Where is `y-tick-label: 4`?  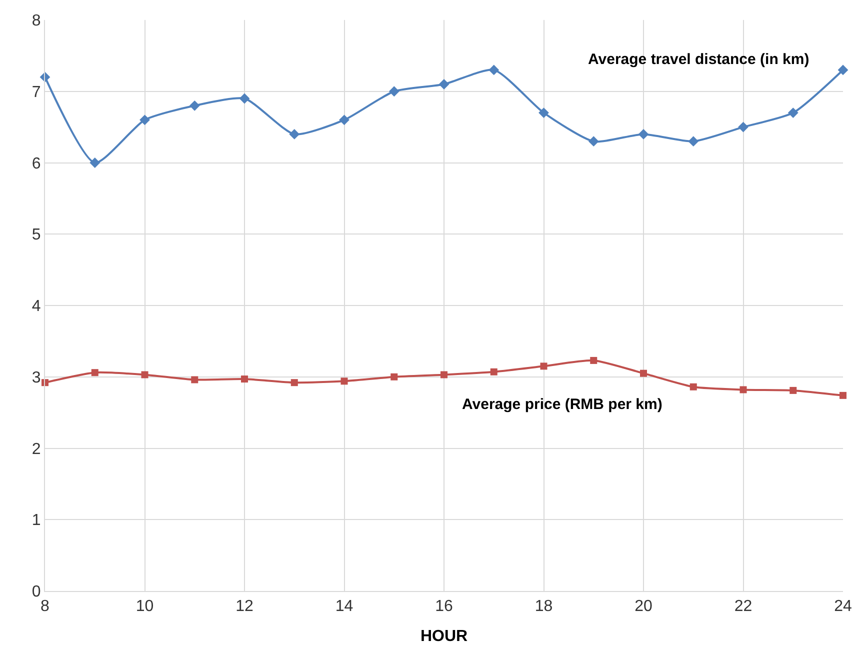 y-tick-label: 4 is located at coordinates (36, 307).